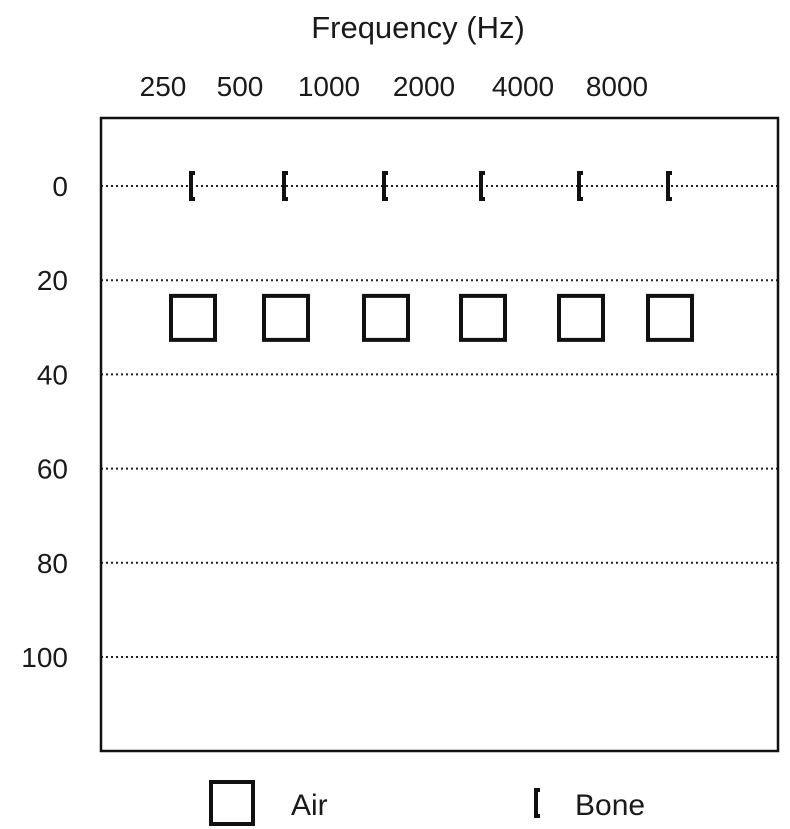  What do you see at coordinates (60, 186) in the screenshot?
I see `y-tick-0: 0` at bounding box center [60, 186].